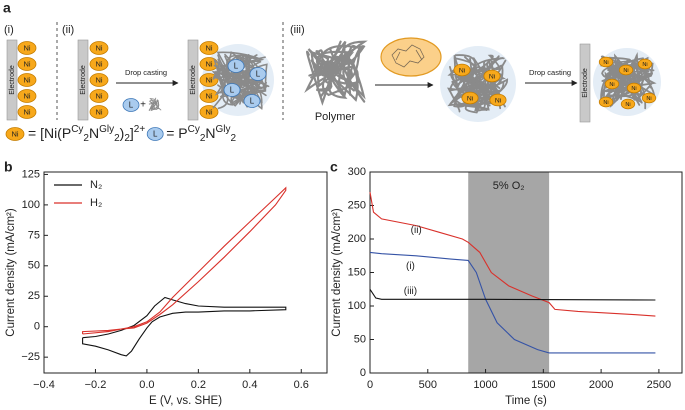 The height and width of the screenshot is (410, 685). I want to click on x-tick-label: 0.4, so click(249, 385).